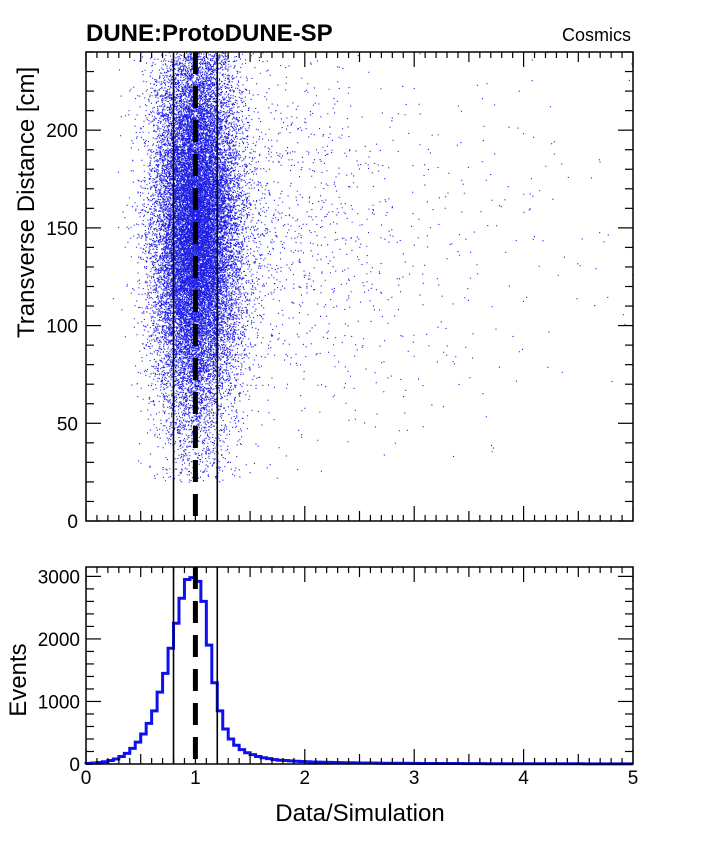  Describe the element at coordinates (359, 813) in the screenshot. I see `histogram-x-axis-label: Data/Simulation` at that location.